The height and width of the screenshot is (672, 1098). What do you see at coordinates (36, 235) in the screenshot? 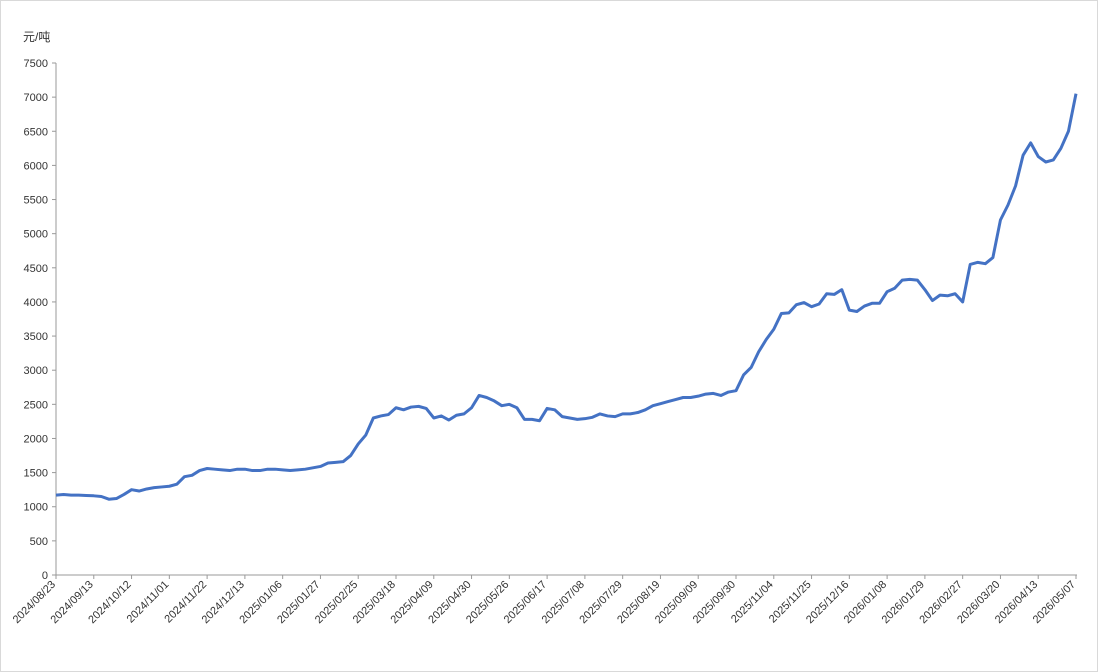
I see `y-tick-label: 5000` at bounding box center [36, 235].